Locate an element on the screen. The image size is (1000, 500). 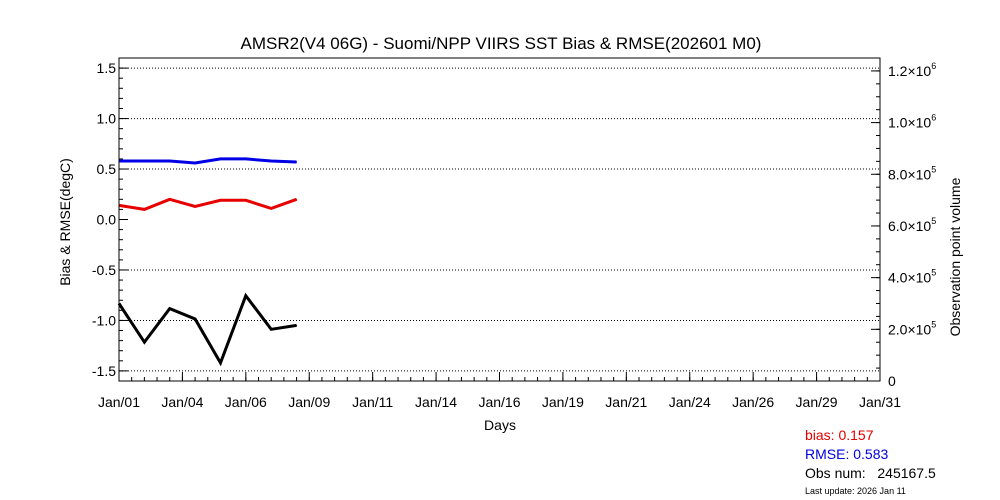
obs-num-value: 245167.5 is located at coordinates (906, 473).